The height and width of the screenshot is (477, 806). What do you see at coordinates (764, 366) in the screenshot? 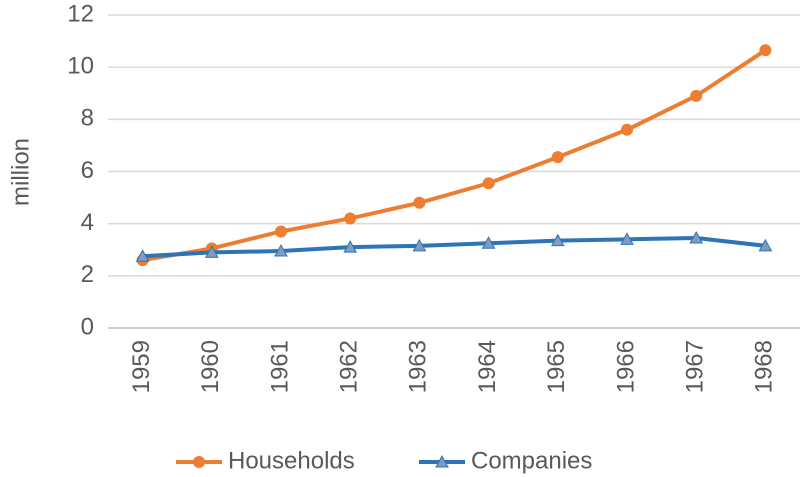
I see `x-tick-label: 1968` at bounding box center [764, 366].